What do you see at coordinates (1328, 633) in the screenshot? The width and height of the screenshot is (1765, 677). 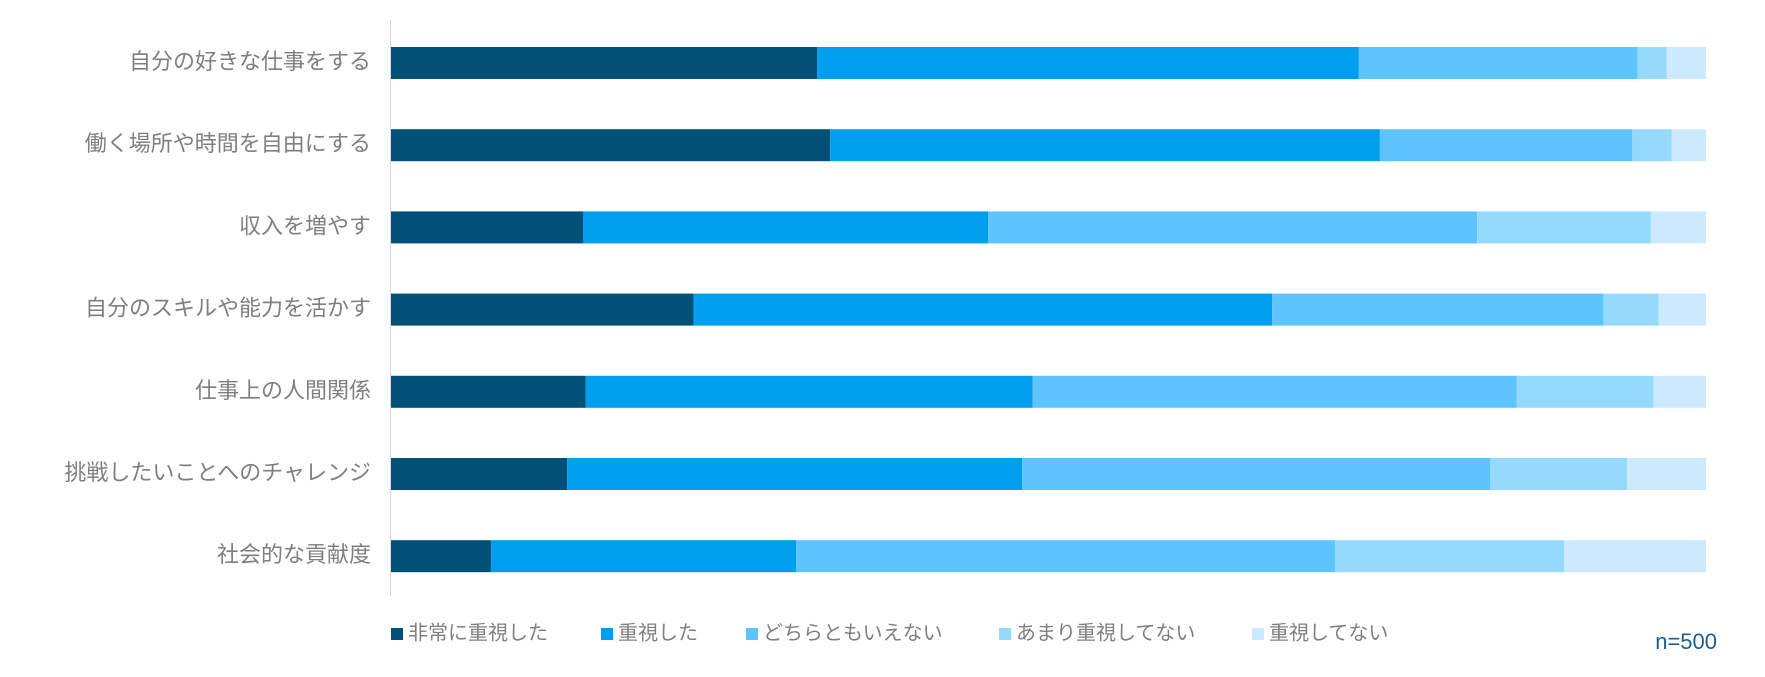 I see `legend-label: 重視してない` at bounding box center [1328, 633].